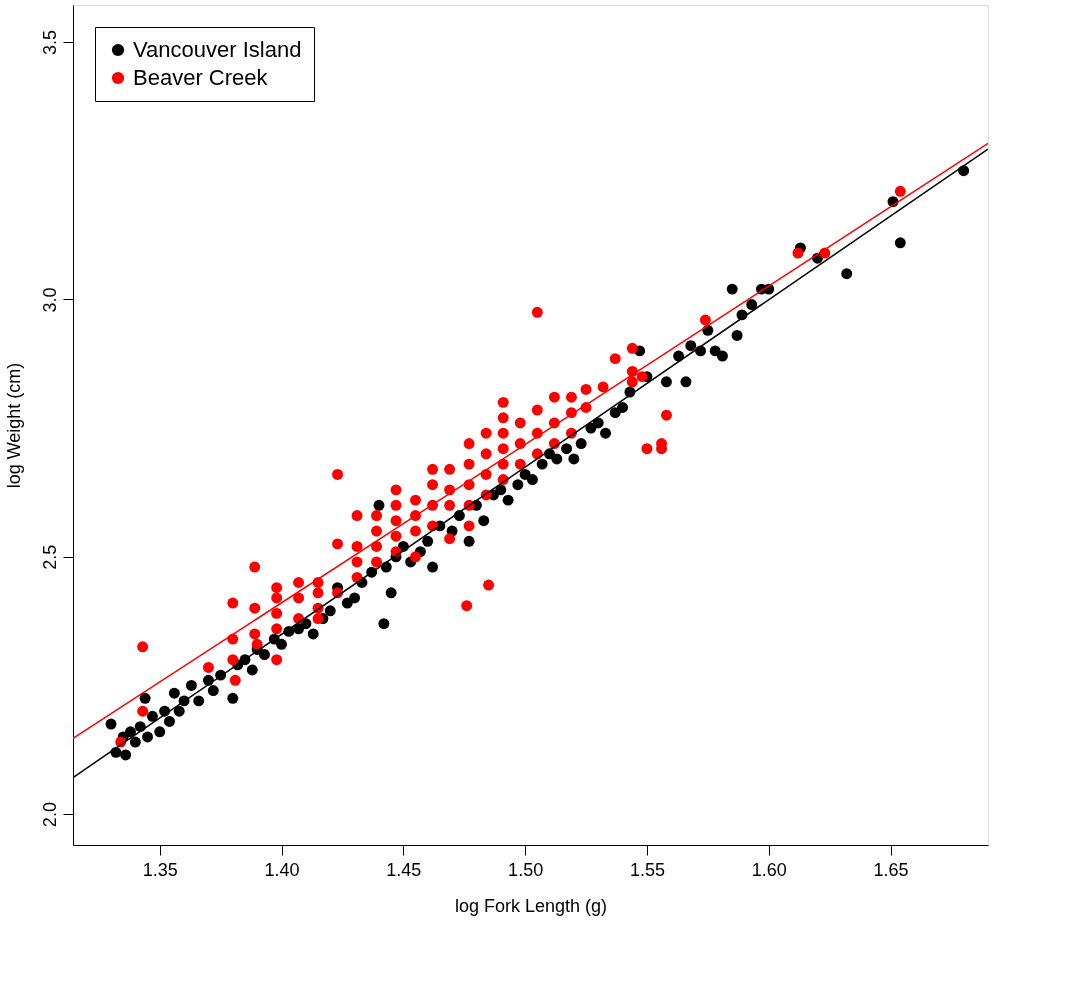 This screenshot has width=1071, height=994. I want to click on x-tick-label: 1.60, so click(769, 869).